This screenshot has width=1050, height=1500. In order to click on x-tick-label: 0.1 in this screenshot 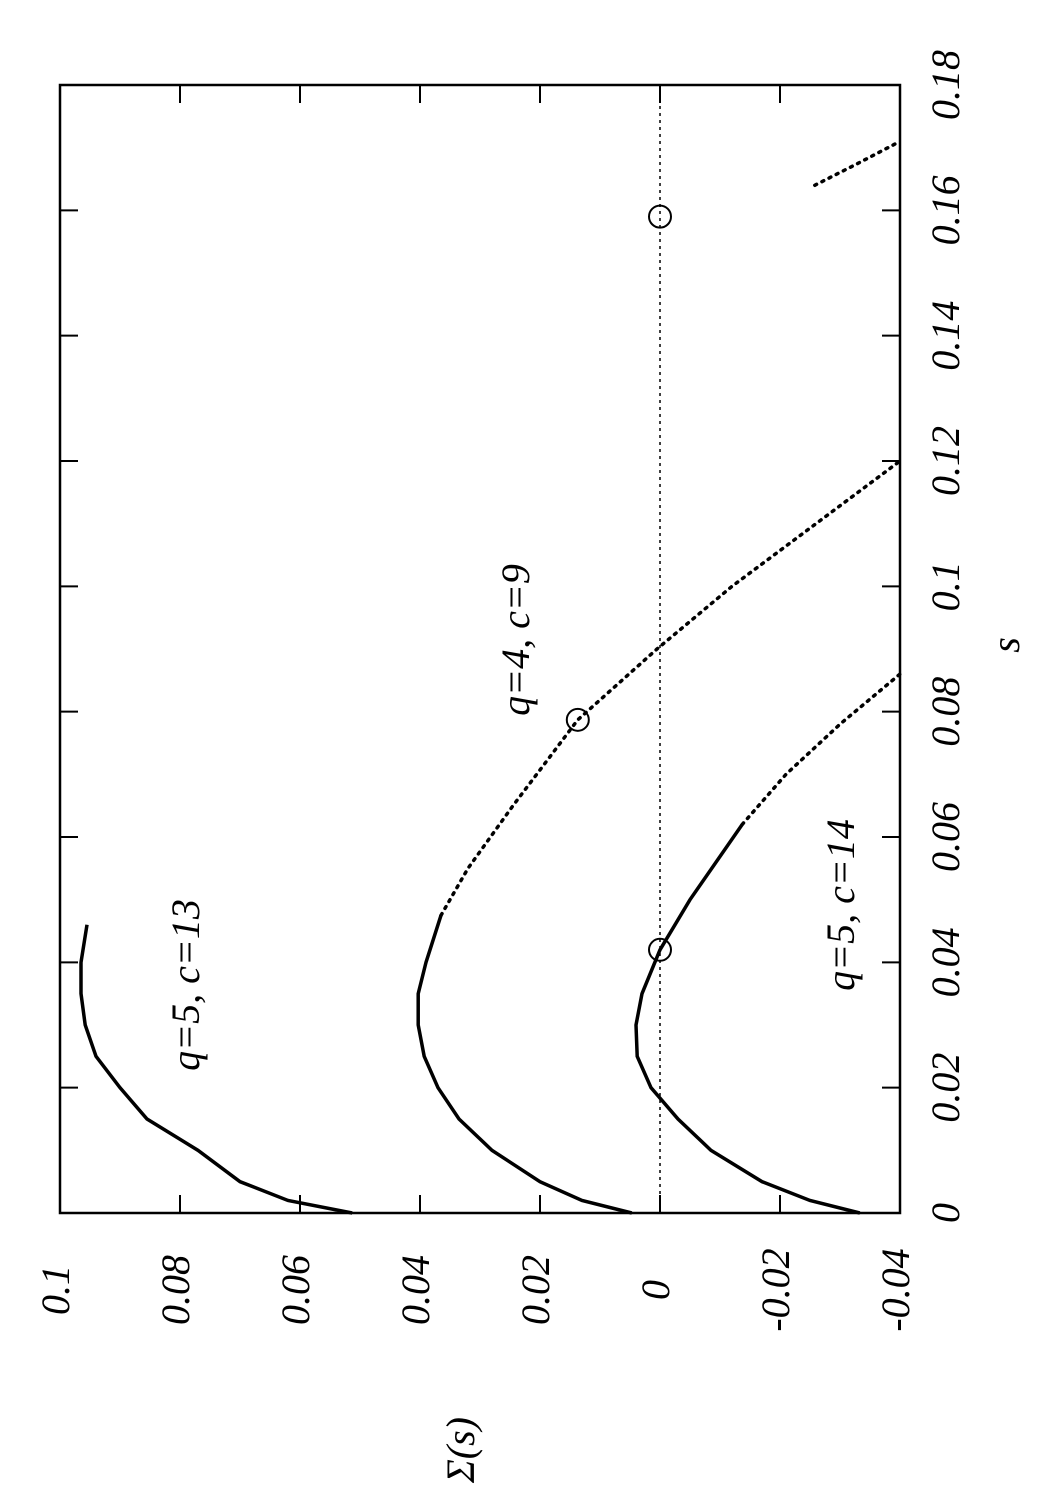, I will do `click(945, 586)`.